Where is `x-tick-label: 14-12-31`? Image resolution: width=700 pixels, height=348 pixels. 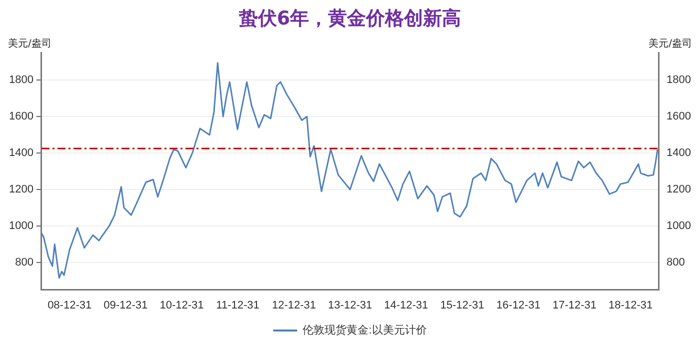
x-tick-label: 14-12-31 is located at coordinates (406, 305).